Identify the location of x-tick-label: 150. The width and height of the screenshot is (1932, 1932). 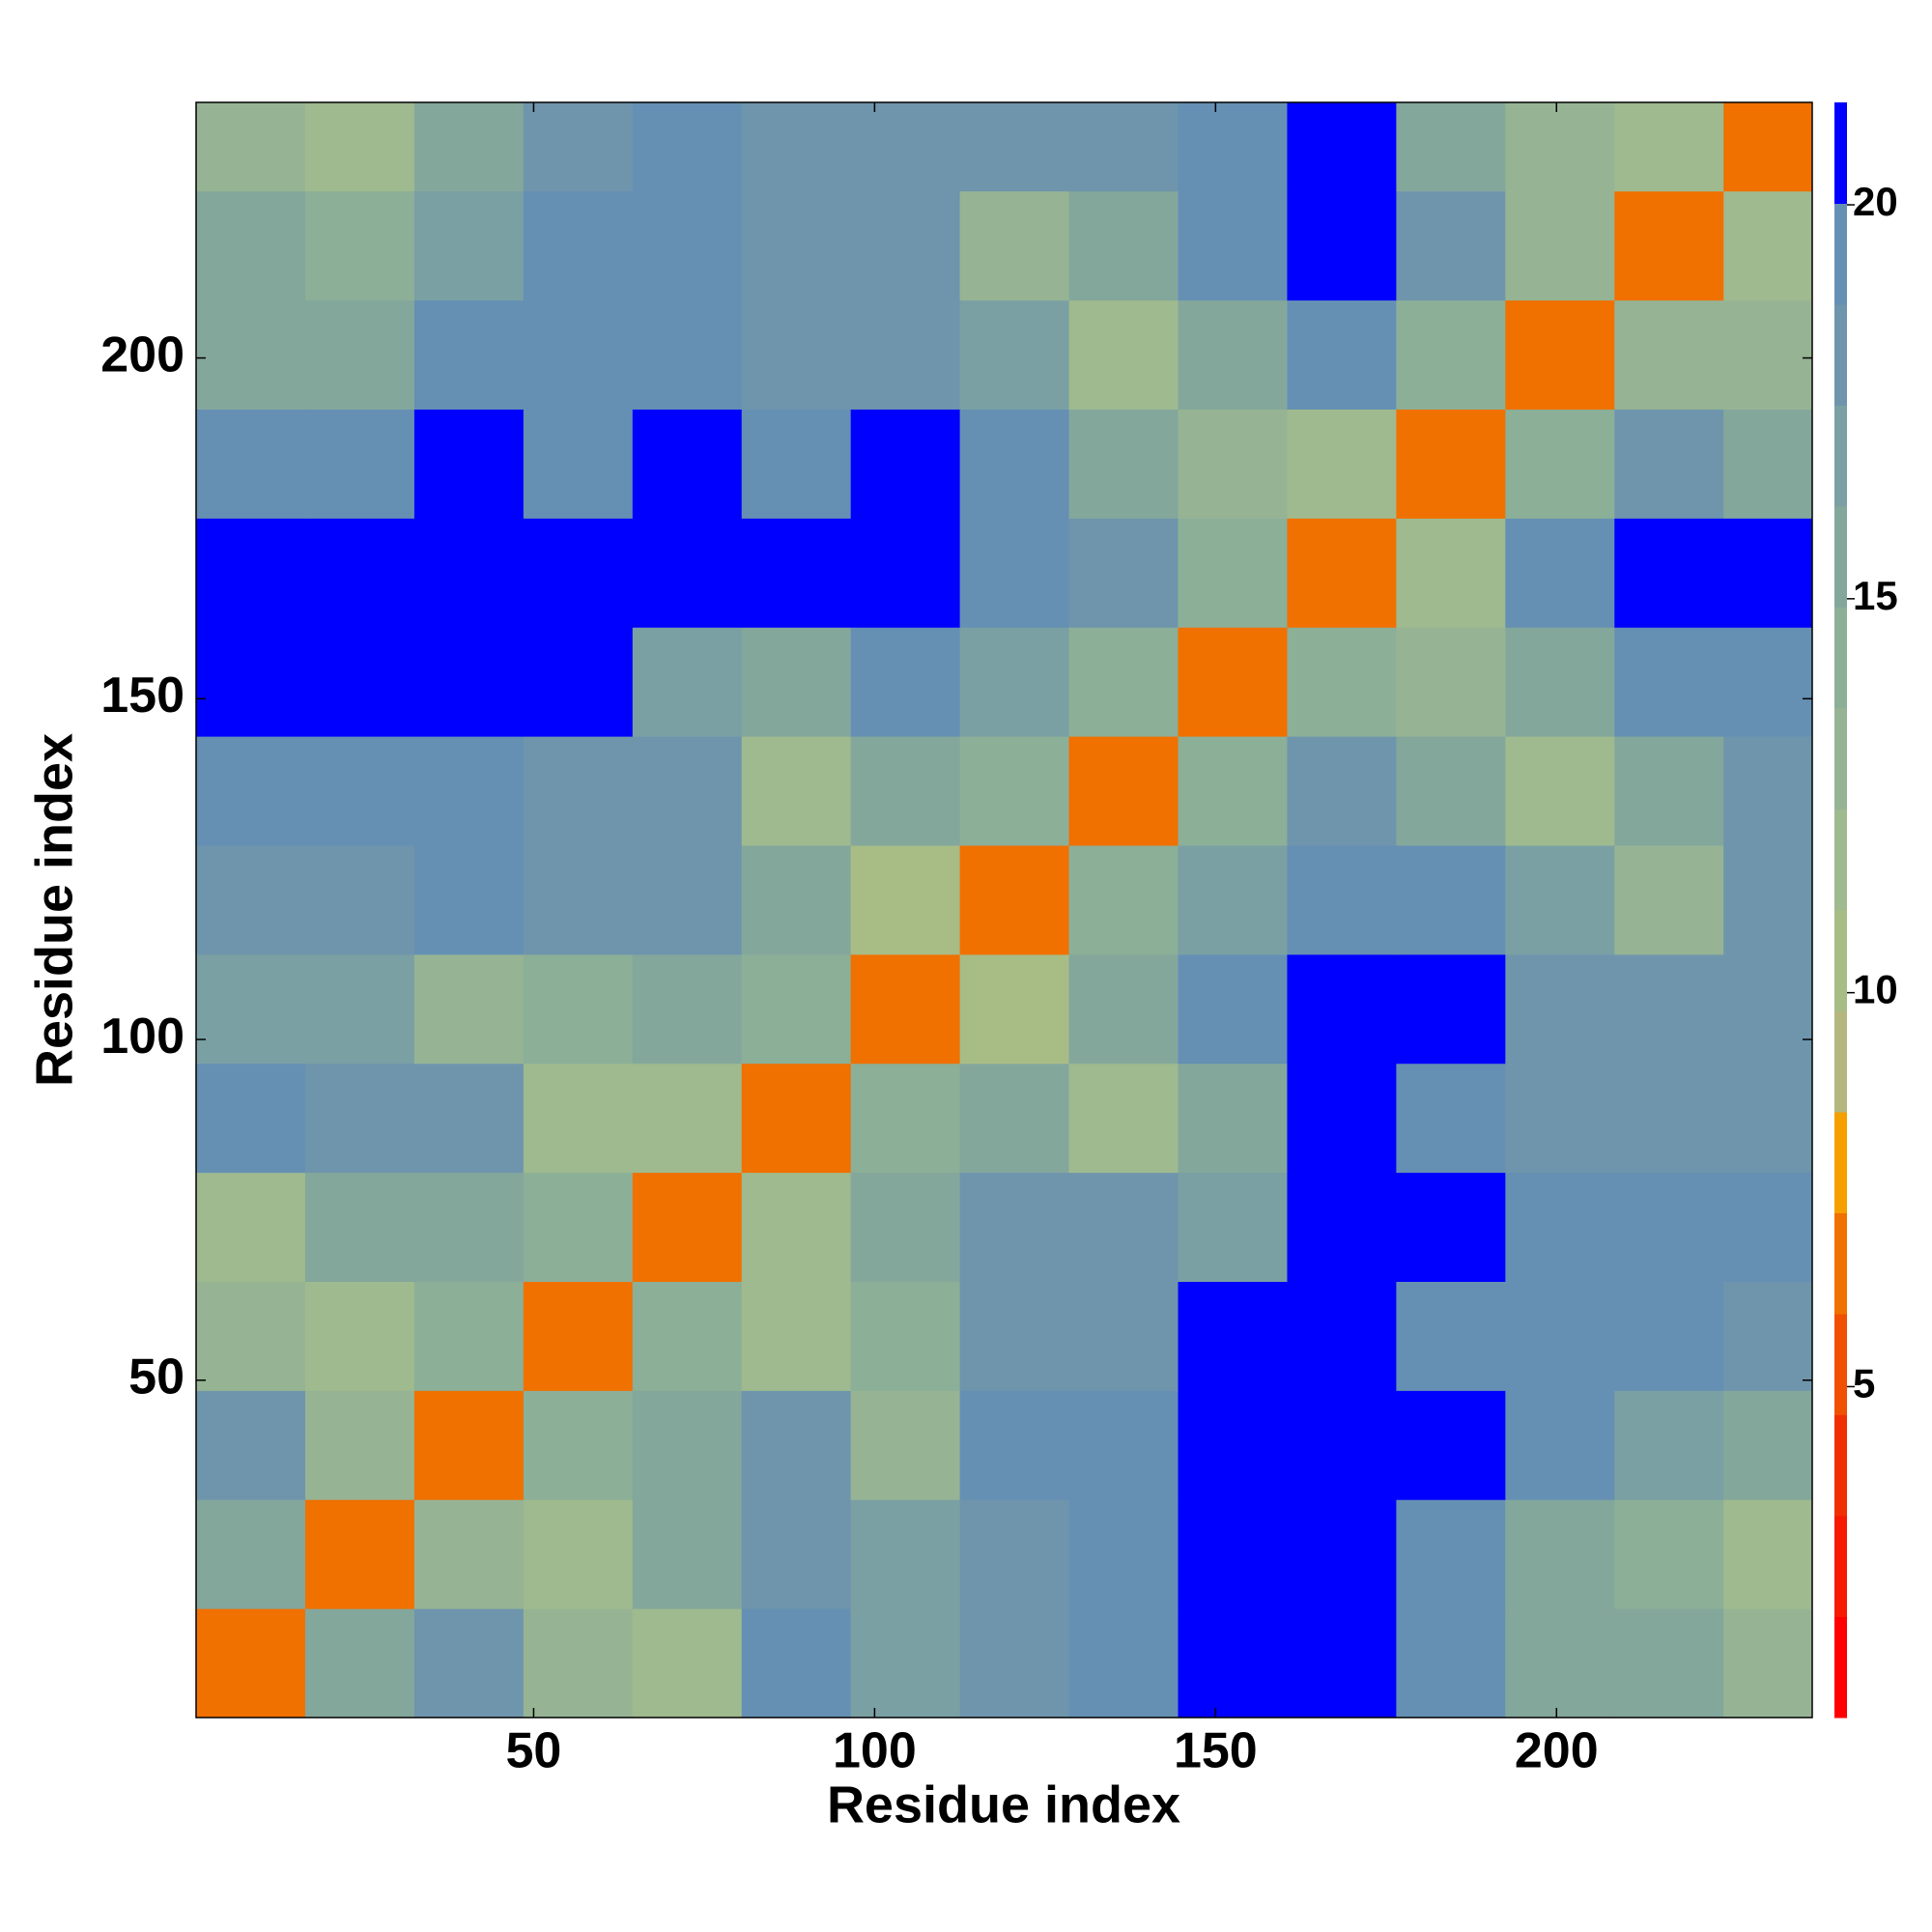
(1216, 1751).